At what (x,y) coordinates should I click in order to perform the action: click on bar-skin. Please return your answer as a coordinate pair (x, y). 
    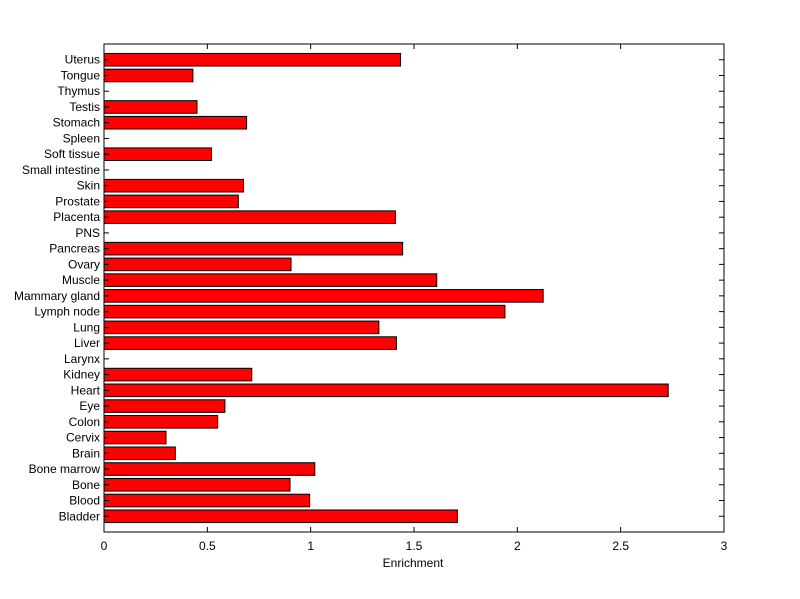
    Looking at the image, I should click on (173, 185).